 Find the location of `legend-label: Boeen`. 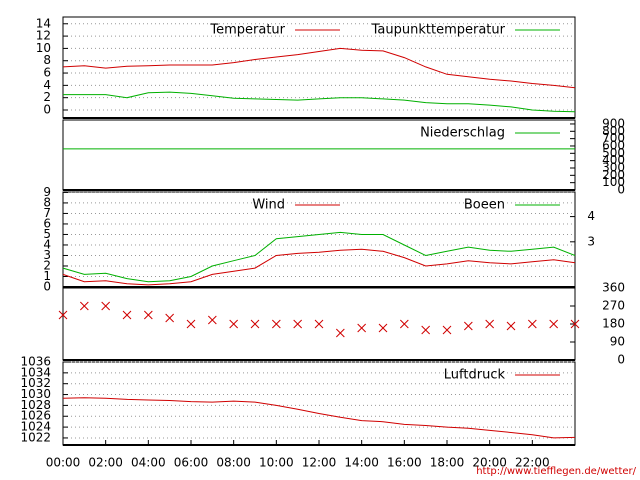

legend-label: Boeen is located at coordinates (484, 205).